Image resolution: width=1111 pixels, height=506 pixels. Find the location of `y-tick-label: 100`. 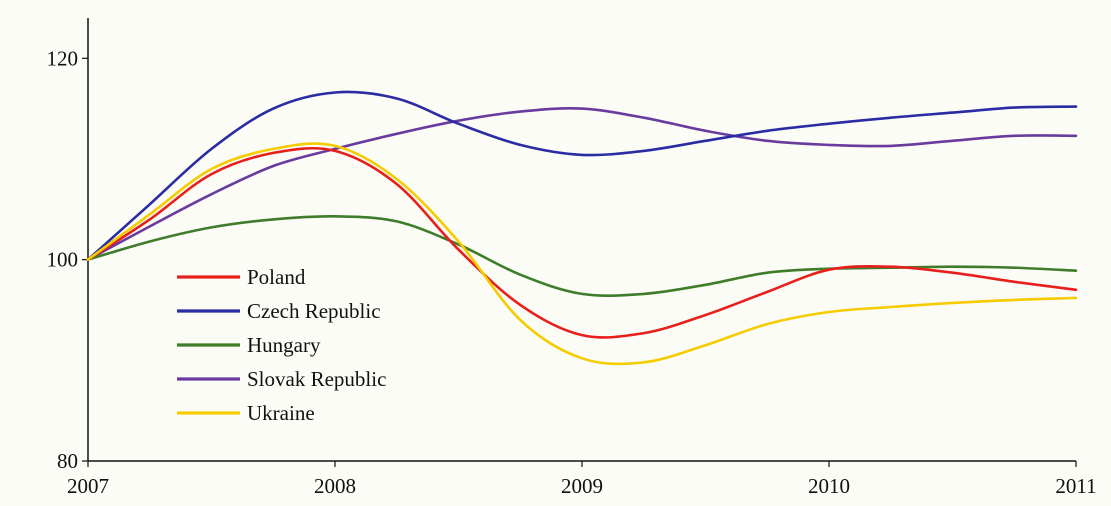

y-tick-label: 100 is located at coordinates (63, 260).